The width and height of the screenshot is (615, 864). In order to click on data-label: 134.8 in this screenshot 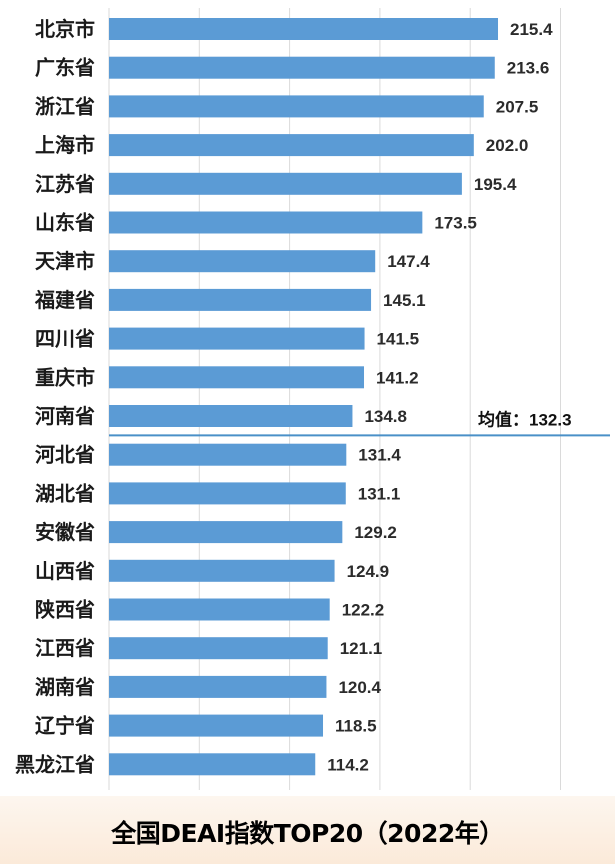, I will do `click(385, 416)`.